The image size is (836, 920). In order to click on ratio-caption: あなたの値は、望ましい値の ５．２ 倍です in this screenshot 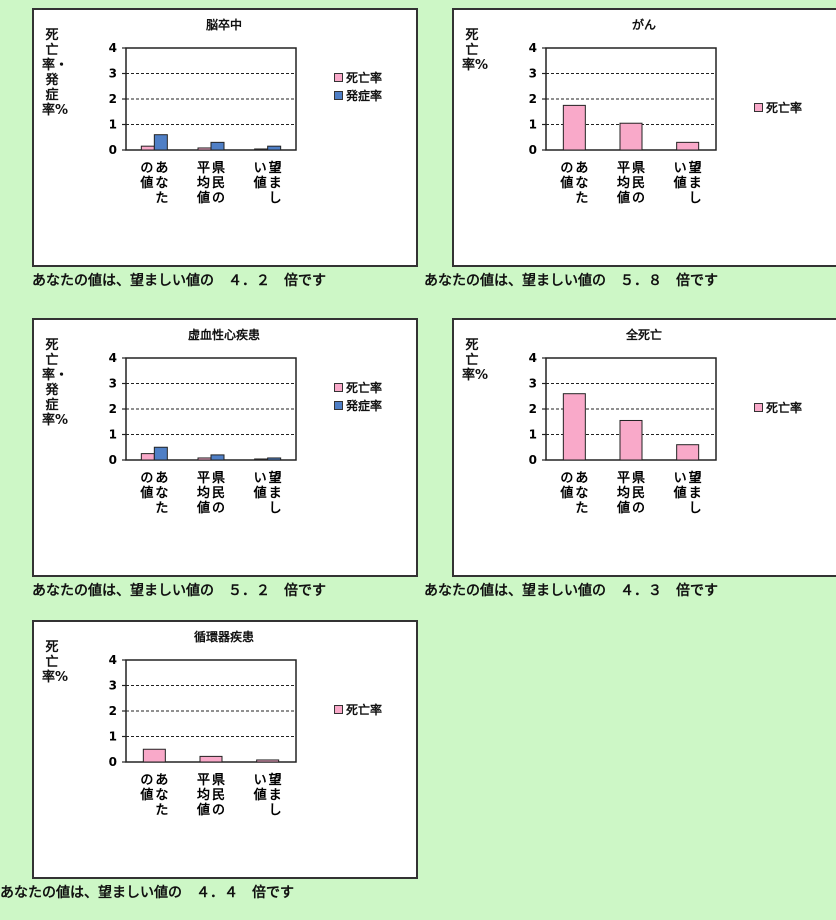, I will do `click(179, 591)`.